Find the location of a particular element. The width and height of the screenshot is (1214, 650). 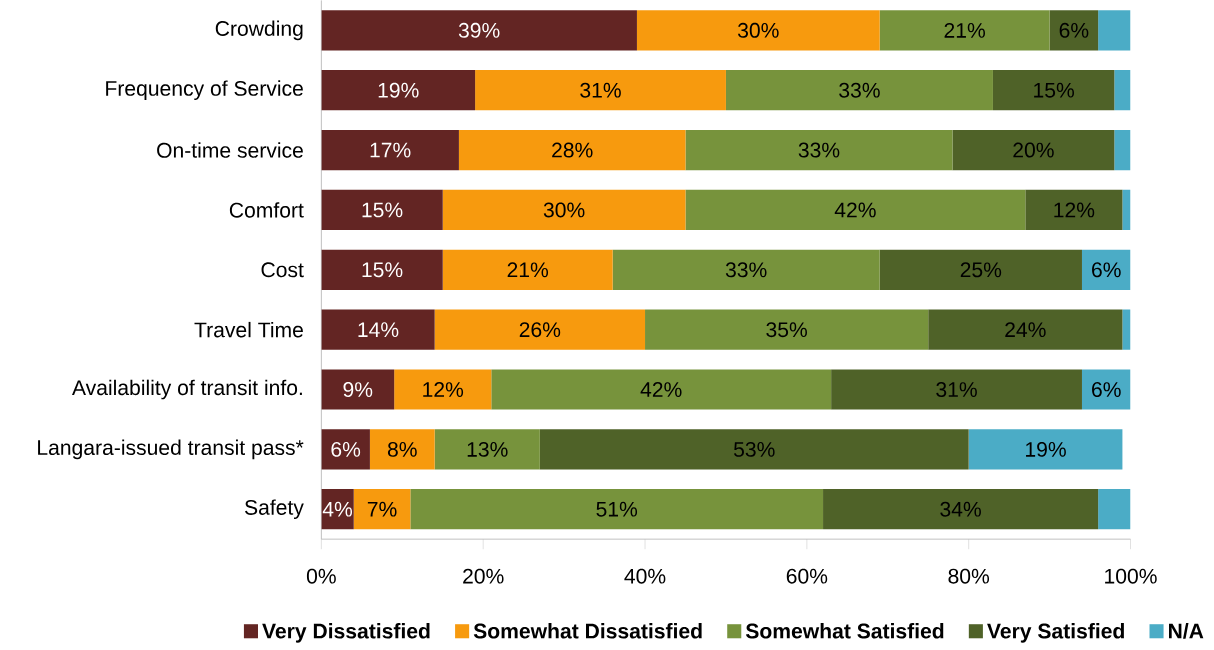

x-tick-label: 60% is located at coordinates (807, 576).